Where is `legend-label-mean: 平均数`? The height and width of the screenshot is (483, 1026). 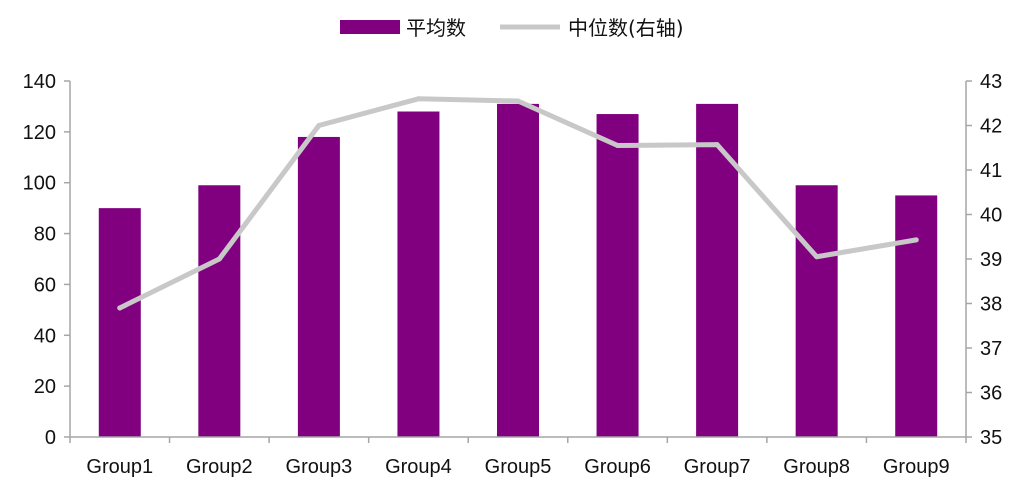
legend-label-mean: 平均数 is located at coordinates (436, 28).